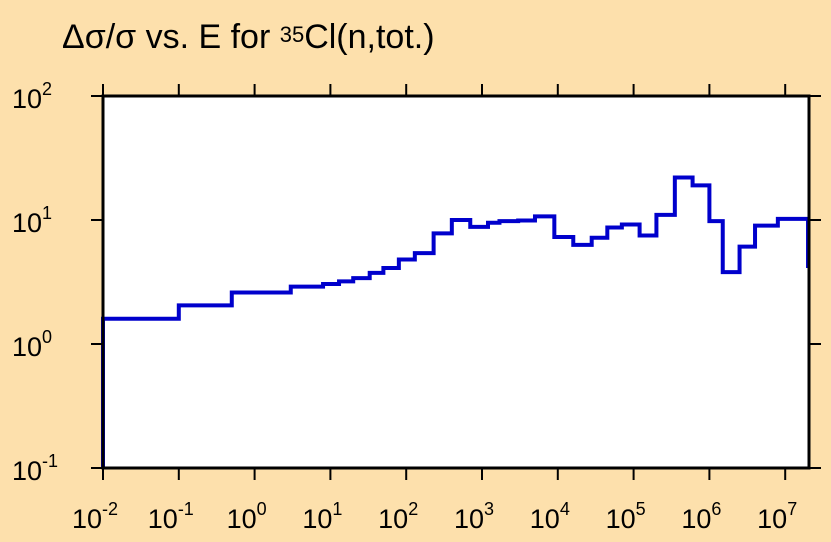 This screenshot has height=542, width=831. I want to click on x-tick-label-exponent: 7, so click(792, 509).